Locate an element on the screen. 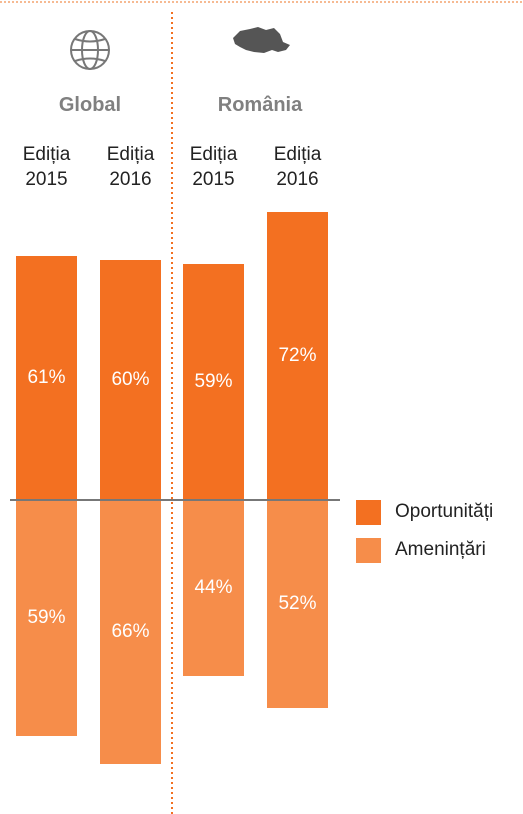 This screenshot has width=523, height=814. data-label: 61% is located at coordinates (46, 377).